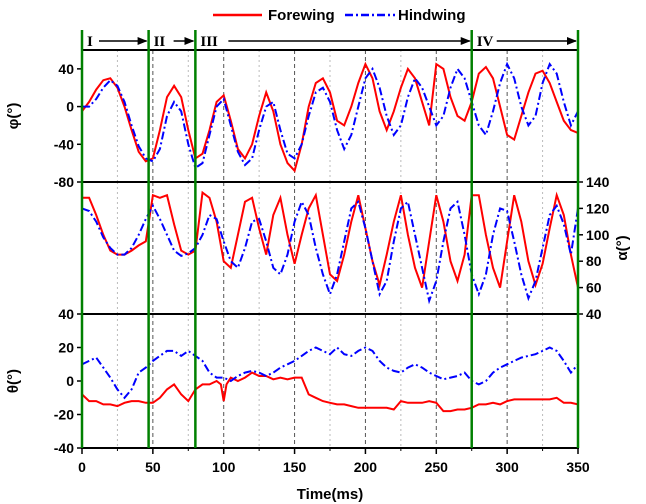 Image resolution: width=646 pixels, height=504 pixels. Describe the element at coordinates (339, 15) in the screenshot. I see `legend: Forewing Hindwing` at that location.